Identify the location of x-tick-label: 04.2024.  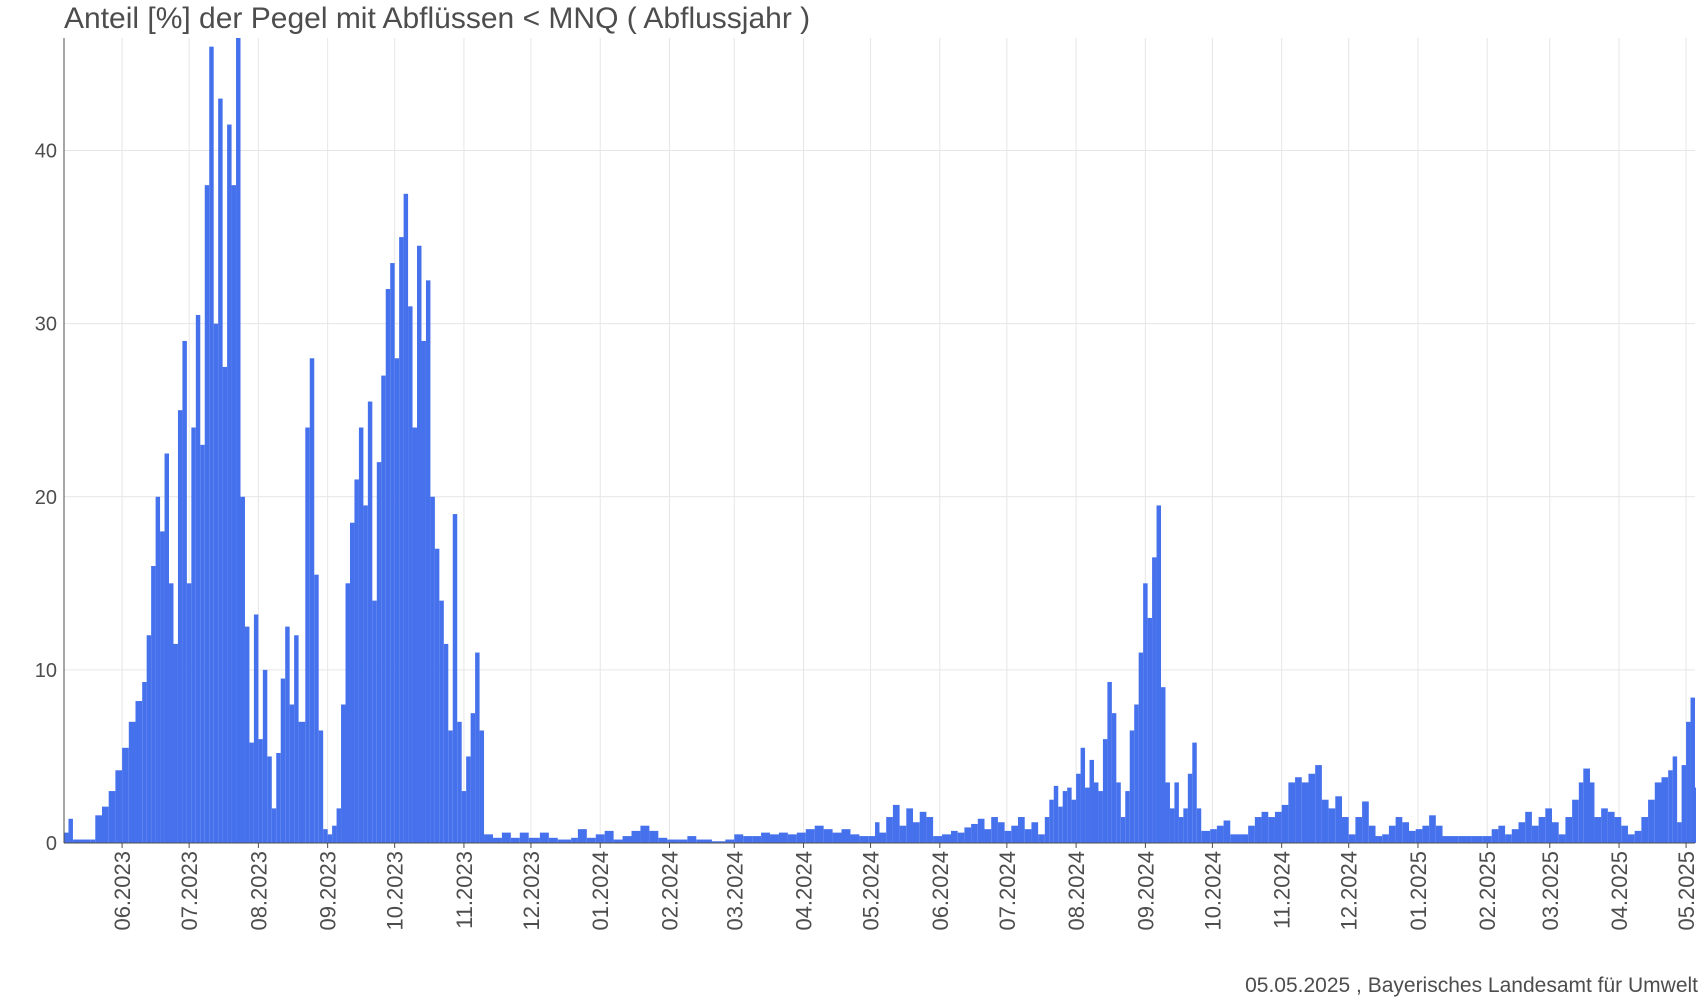
(804, 891).